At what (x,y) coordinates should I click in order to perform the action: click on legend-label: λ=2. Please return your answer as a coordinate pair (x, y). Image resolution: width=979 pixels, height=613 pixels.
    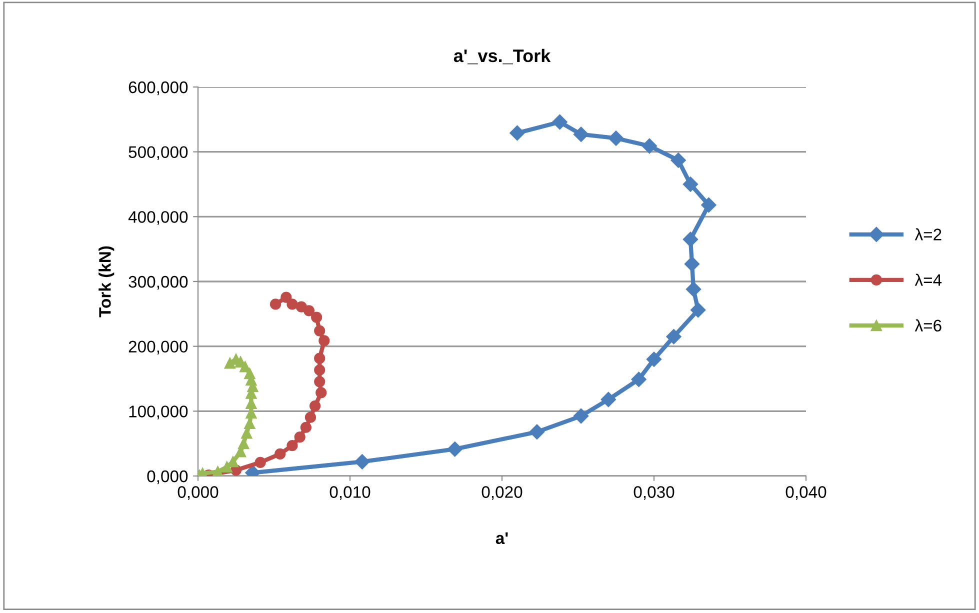
    Looking at the image, I should click on (928, 234).